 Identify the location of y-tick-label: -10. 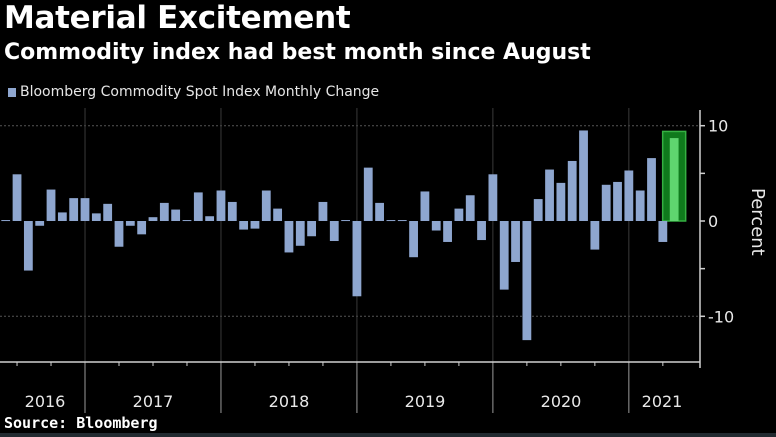
(721, 316).